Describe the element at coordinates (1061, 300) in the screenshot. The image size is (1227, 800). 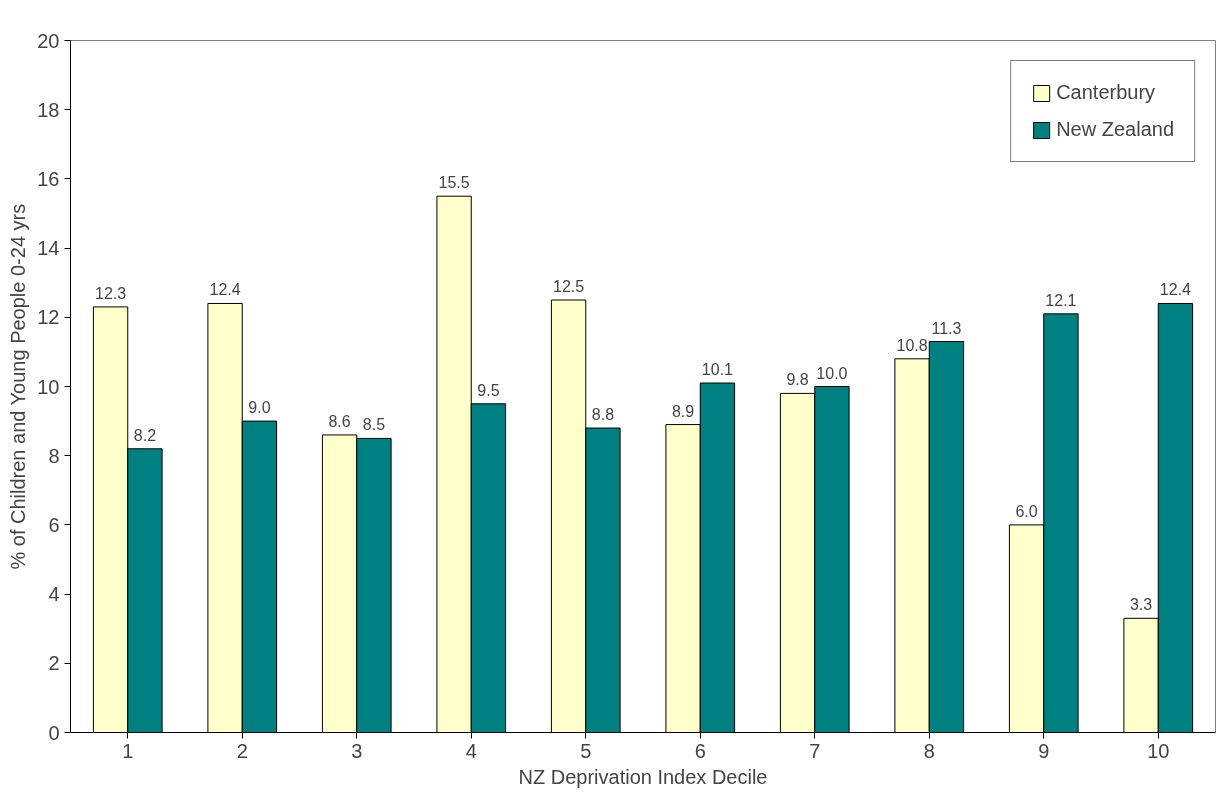
I see `data-label: 12.1` at that location.